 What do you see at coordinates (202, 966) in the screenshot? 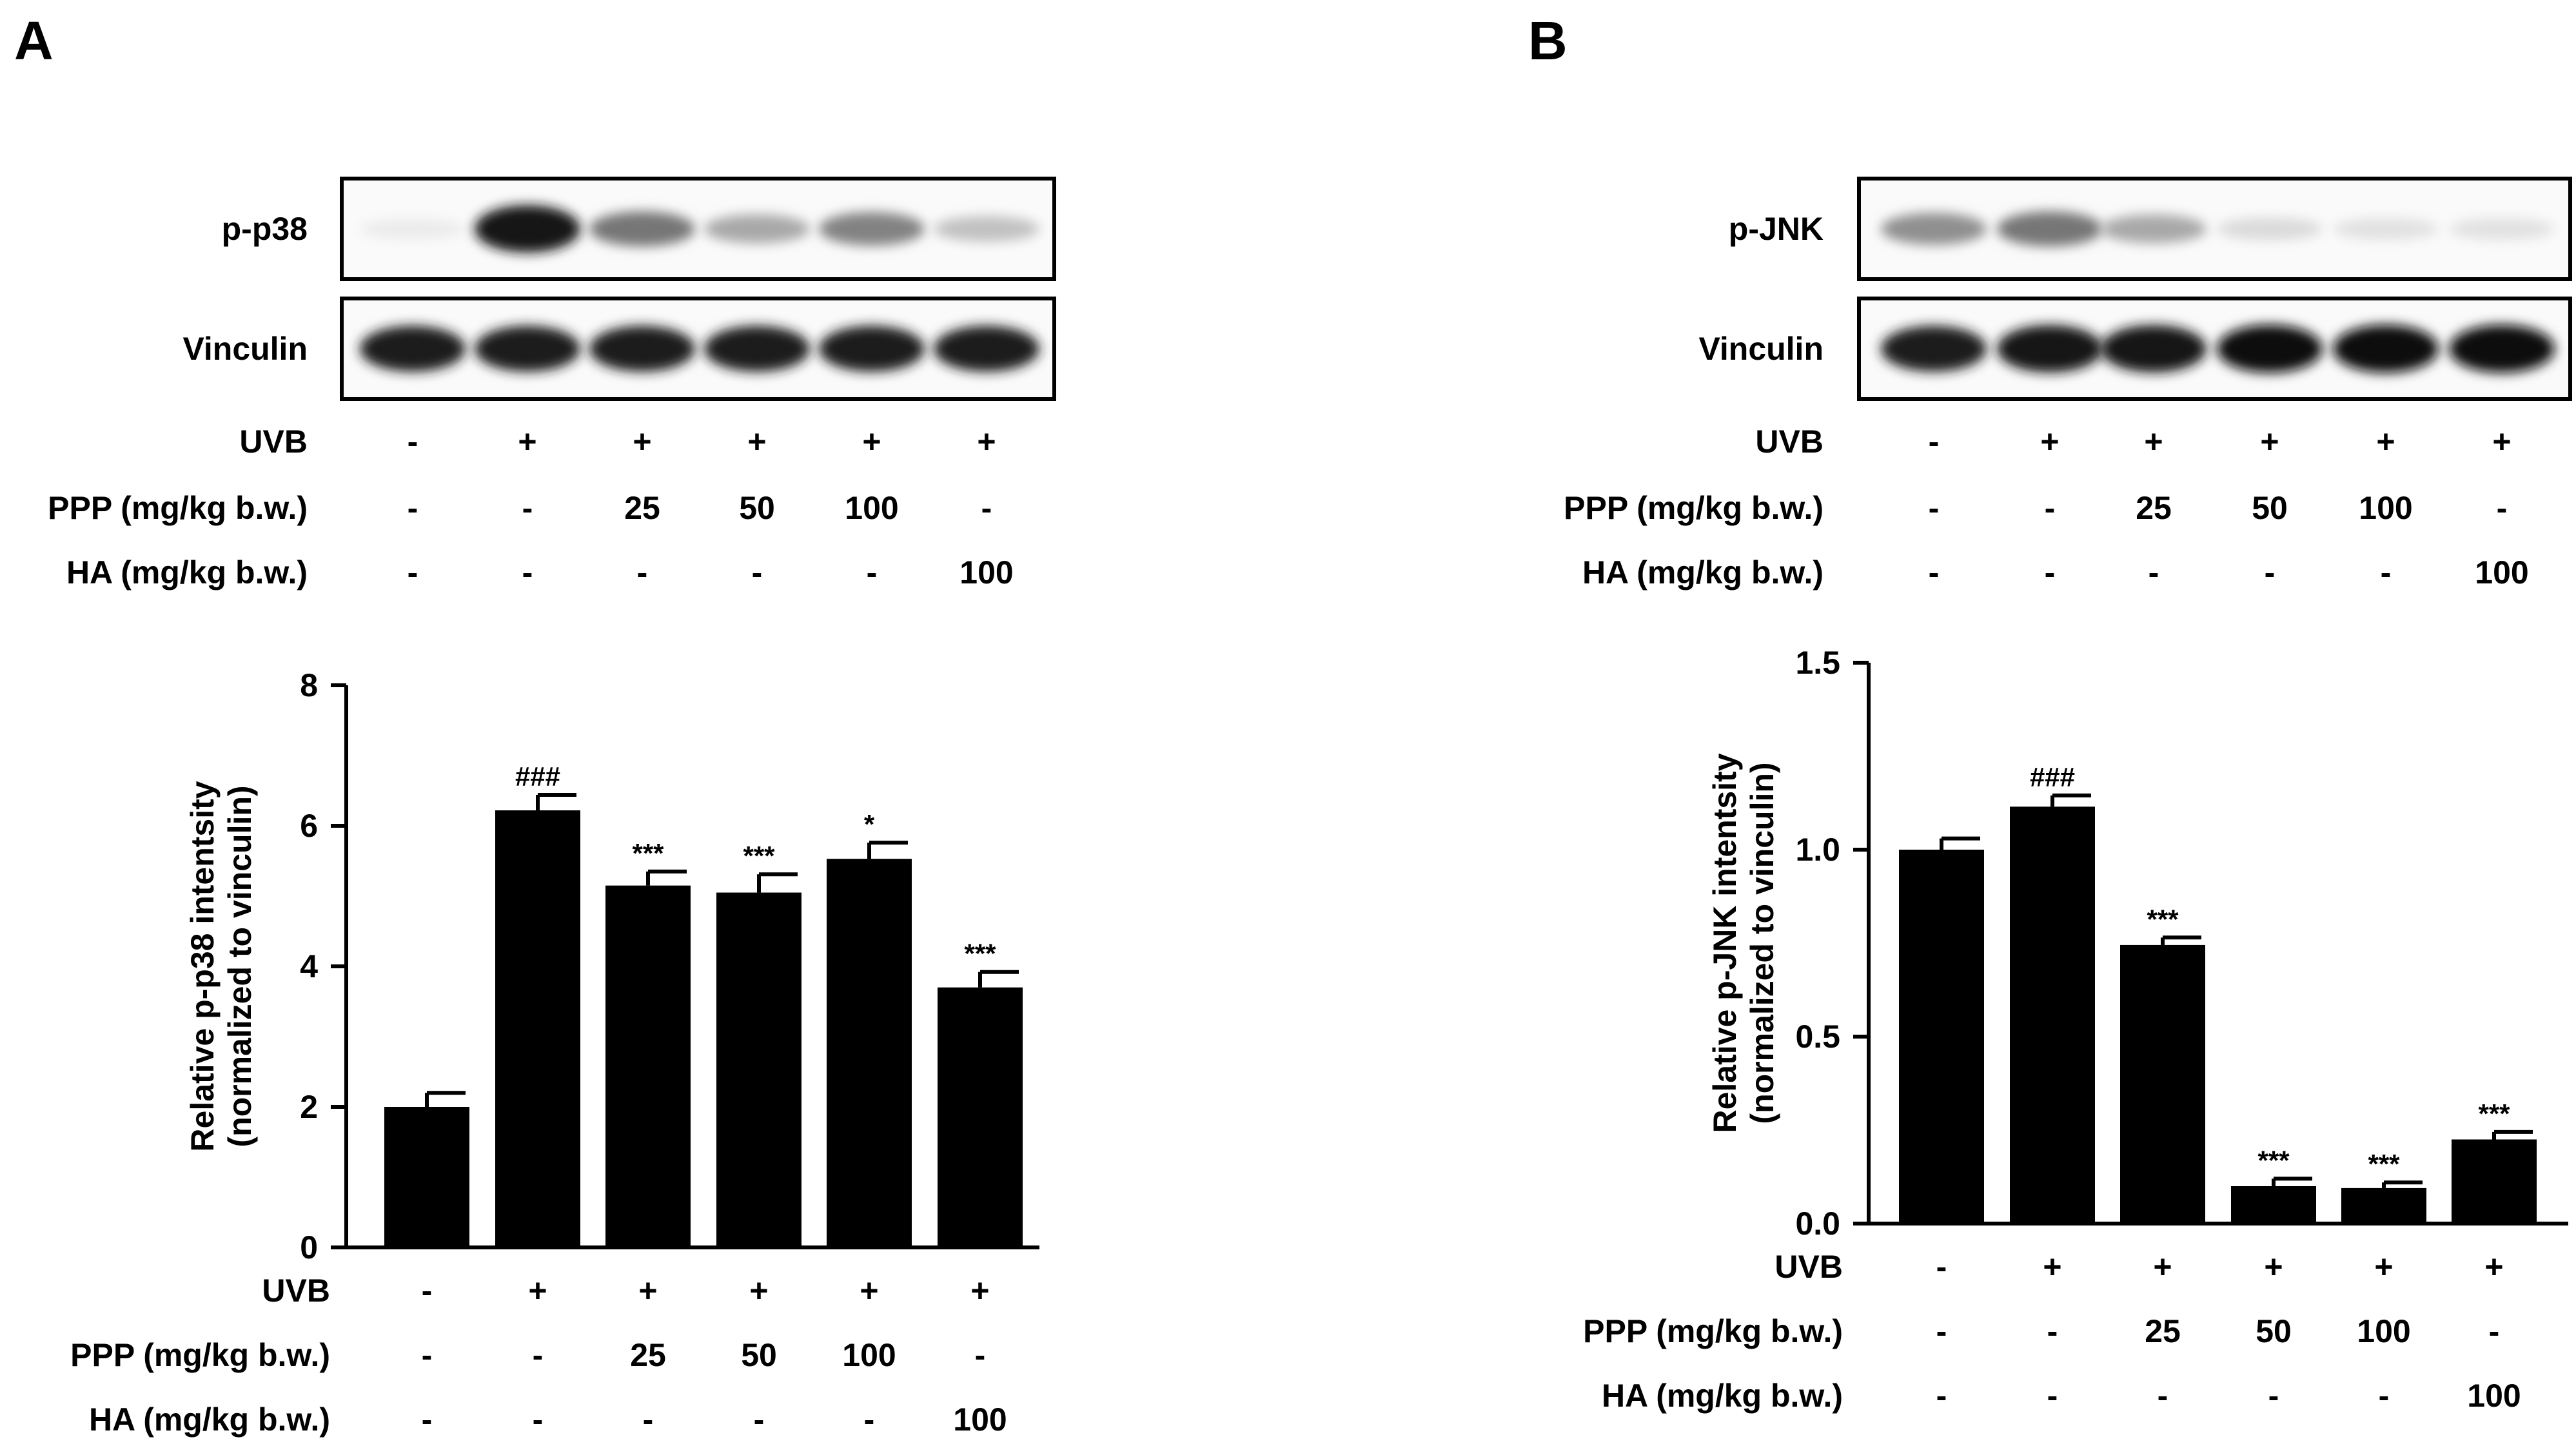
I see `y-axis-title-line1: Relative p-p38 intentsity` at bounding box center [202, 966].